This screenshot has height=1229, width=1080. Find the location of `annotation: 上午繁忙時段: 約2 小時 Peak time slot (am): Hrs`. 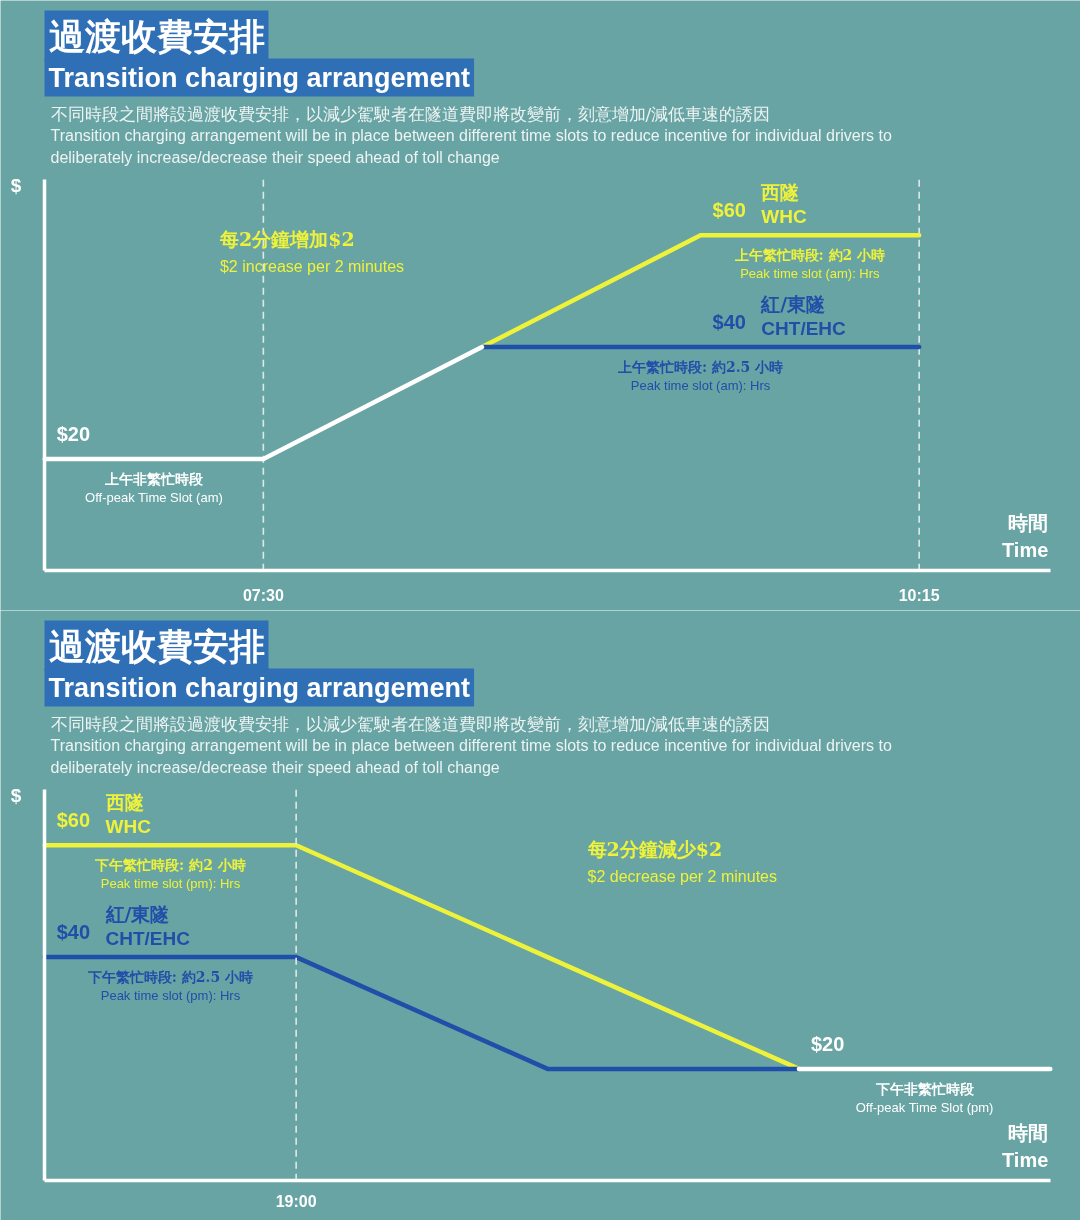

annotation: 上午繁忙時段: 約2 小時 Peak time slot (am): Hrs is located at coordinates (809, 264).